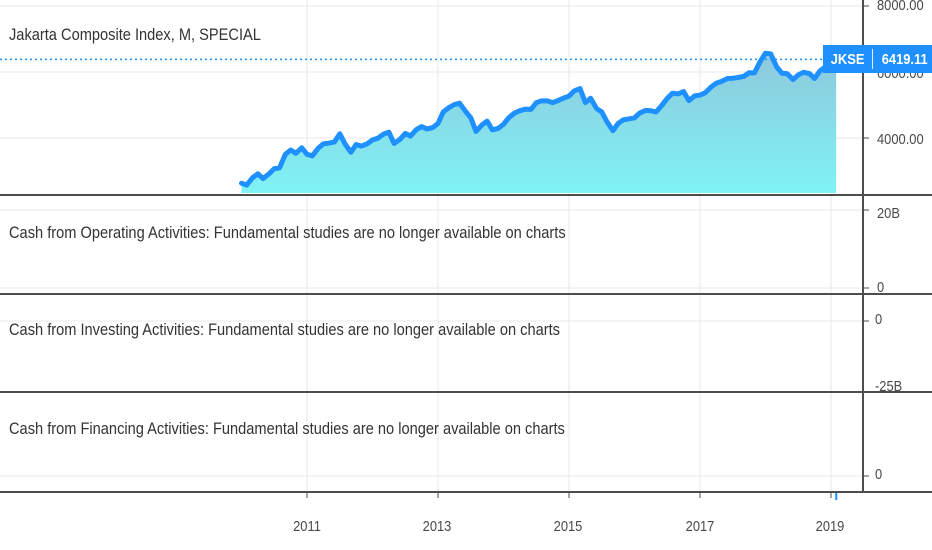 This screenshot has height=550, width=932. What do you see at coordinates (135, 34) in the screenshot?
I see `chart-title: Jakarta Composite Index, M, SPECIAL` at bounding box center [135, 34].